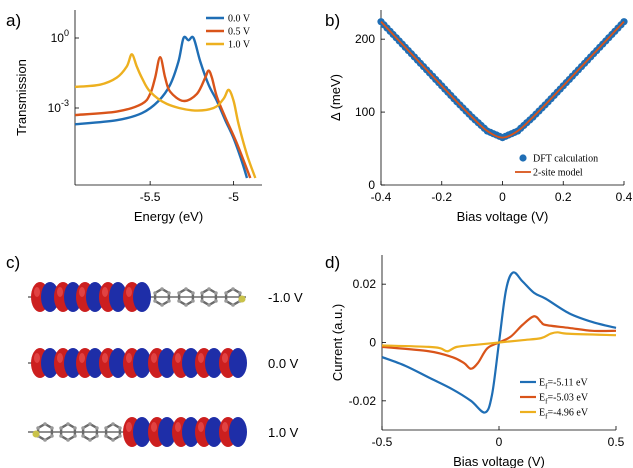  What do you see at coordinates (285, 297) in the screenshot?
I see `orbital-voltage-label: -1.0 V` at bounding box center [285, 297].